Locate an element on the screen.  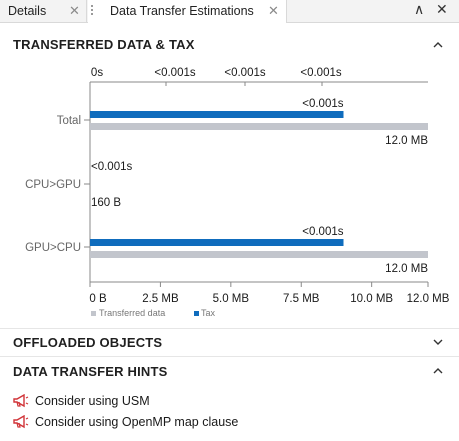
transferred-value-label: 160 B is located at coordinates (106, 203).